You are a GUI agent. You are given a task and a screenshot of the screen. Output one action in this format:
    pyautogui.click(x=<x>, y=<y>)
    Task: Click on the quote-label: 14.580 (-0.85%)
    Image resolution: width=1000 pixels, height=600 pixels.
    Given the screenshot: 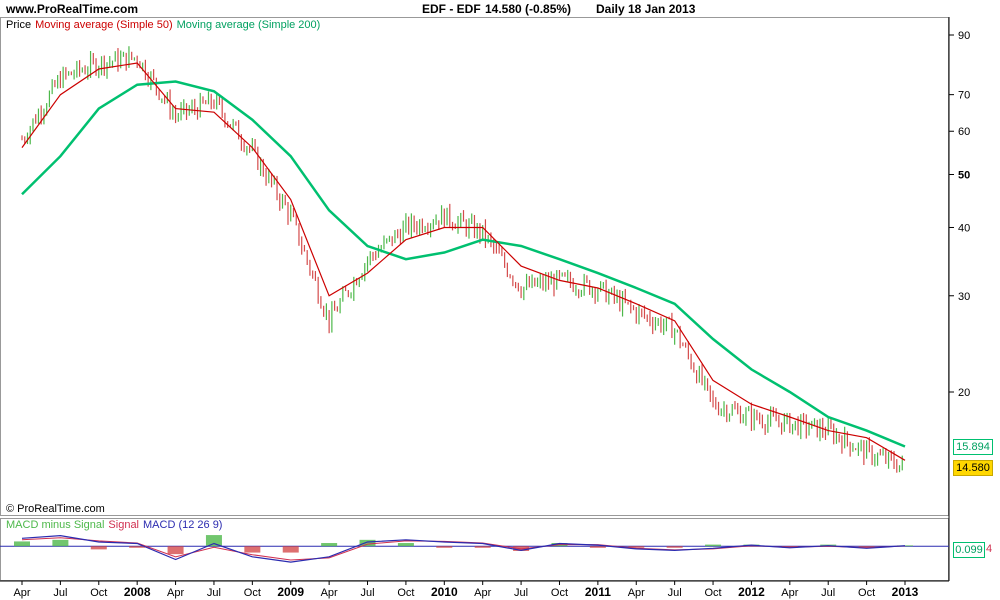 What is the action you would take?
    pyautogui.click(x=528, y=9)
    